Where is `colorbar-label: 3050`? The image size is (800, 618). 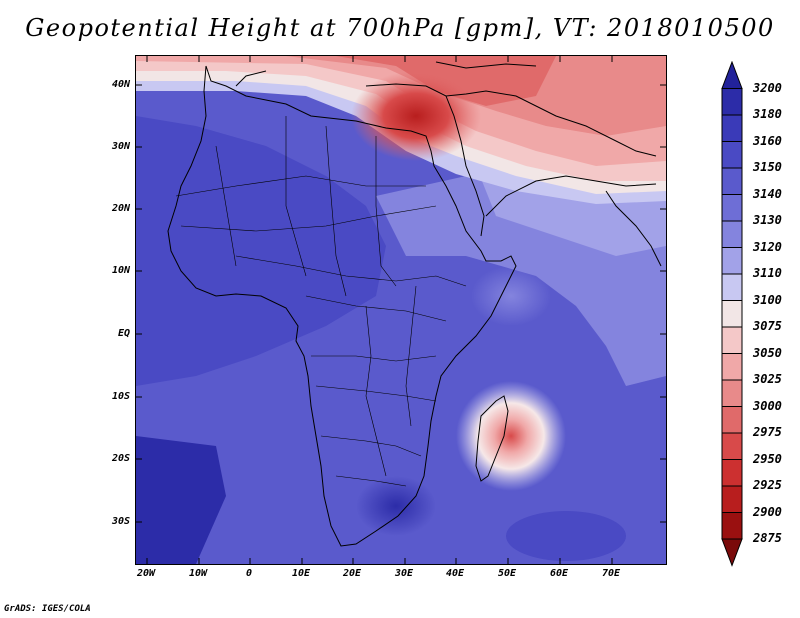 colorbar-label: 3050 is located at coordinates (767, 352).